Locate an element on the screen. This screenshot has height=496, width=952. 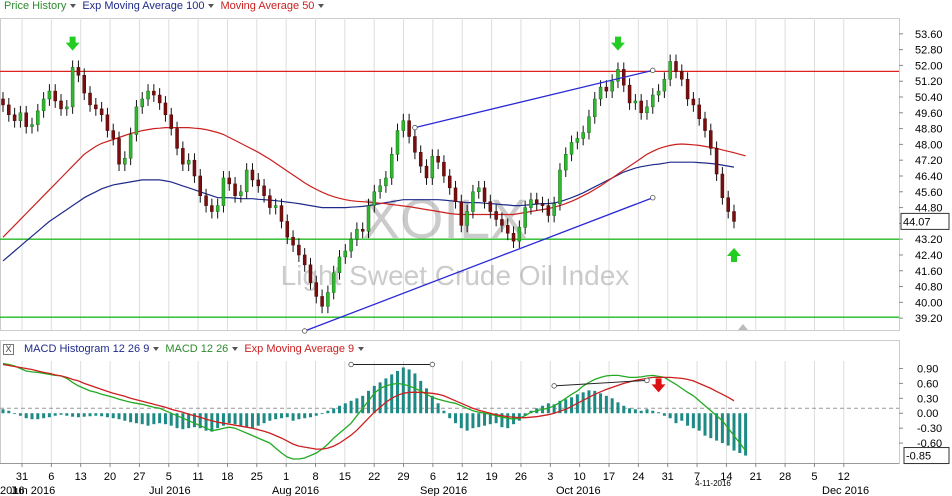
price-axis-label: 52.80 is located at coordinates (929, 51).